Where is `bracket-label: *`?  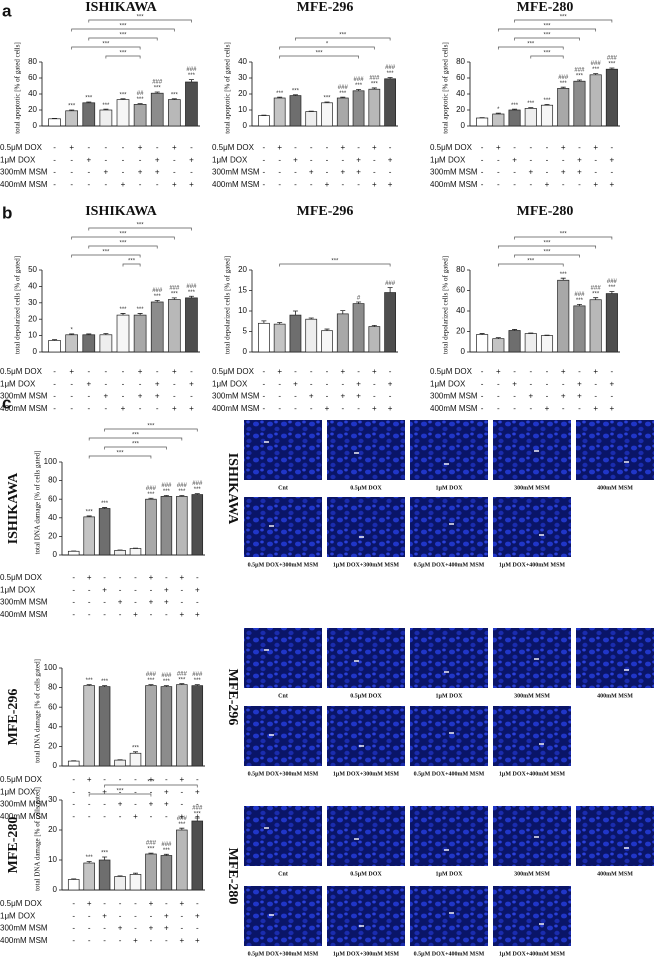 bracket-label: * is located at coordinates (327, 45).